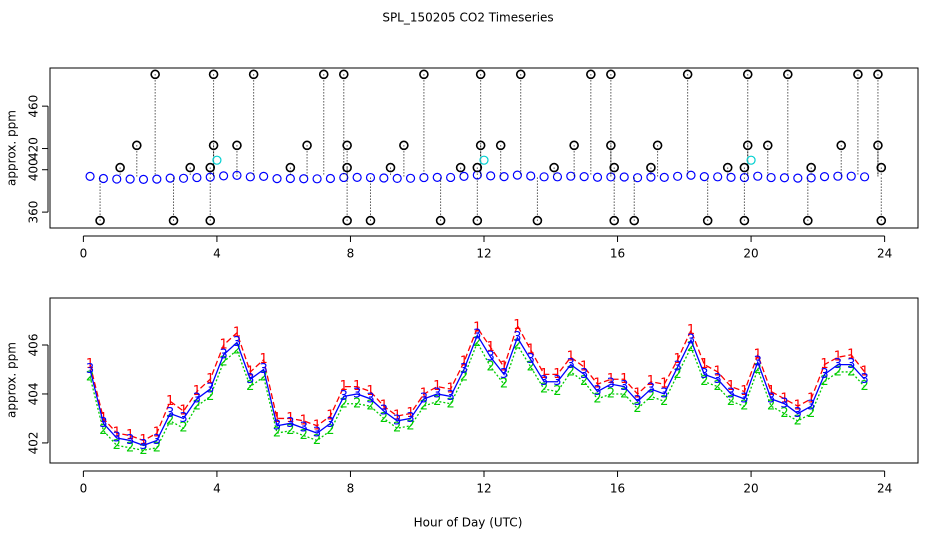 This screenshot has width=936, height=540. I want to click on chart-title: SPL_150205 CO2 Timeseries, so click(467, 18).